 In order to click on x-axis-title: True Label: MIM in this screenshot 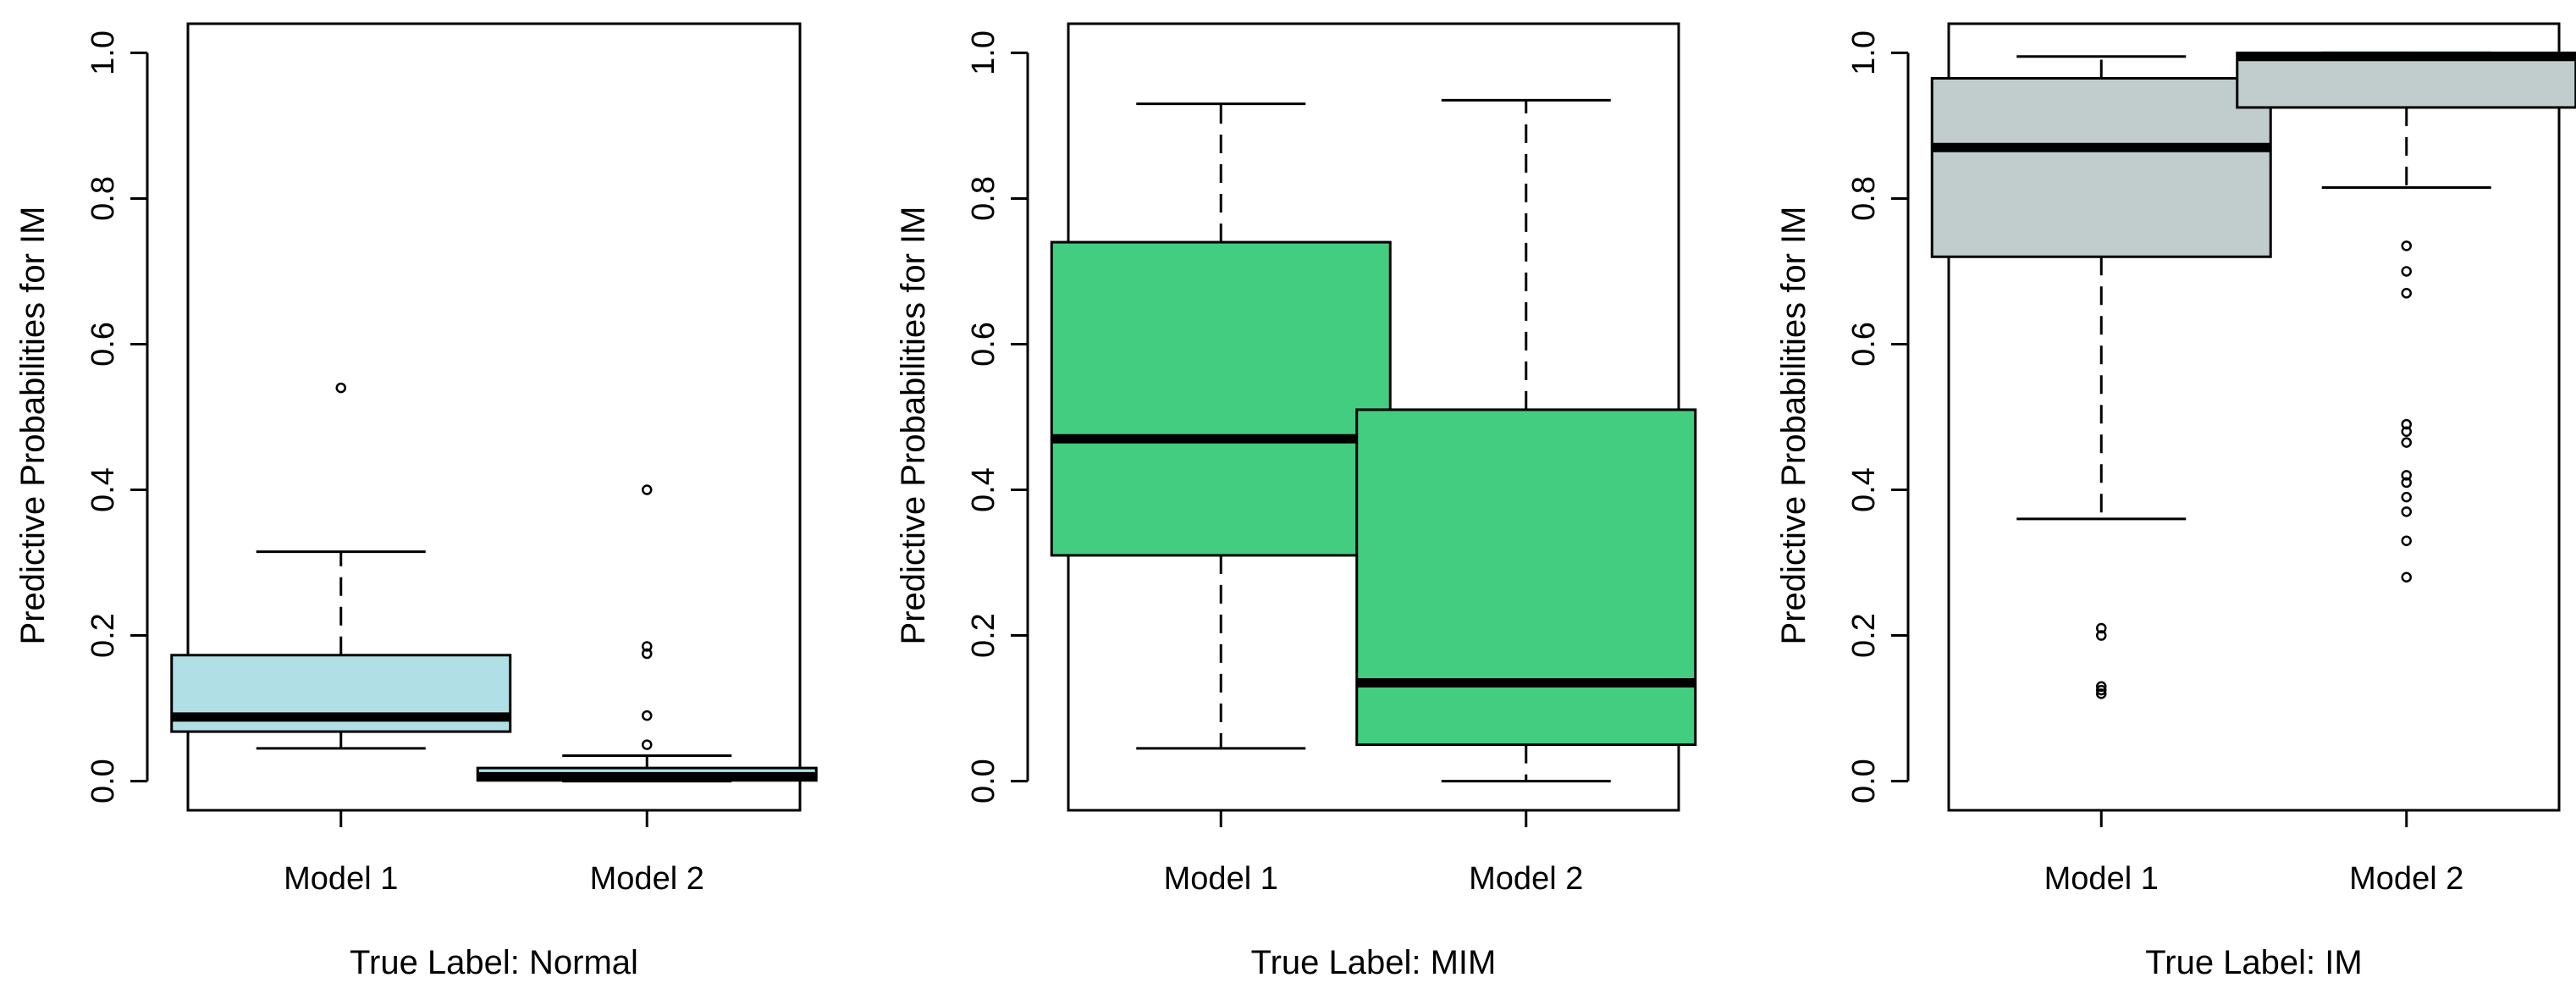, I will do `click(1374, 962)`.